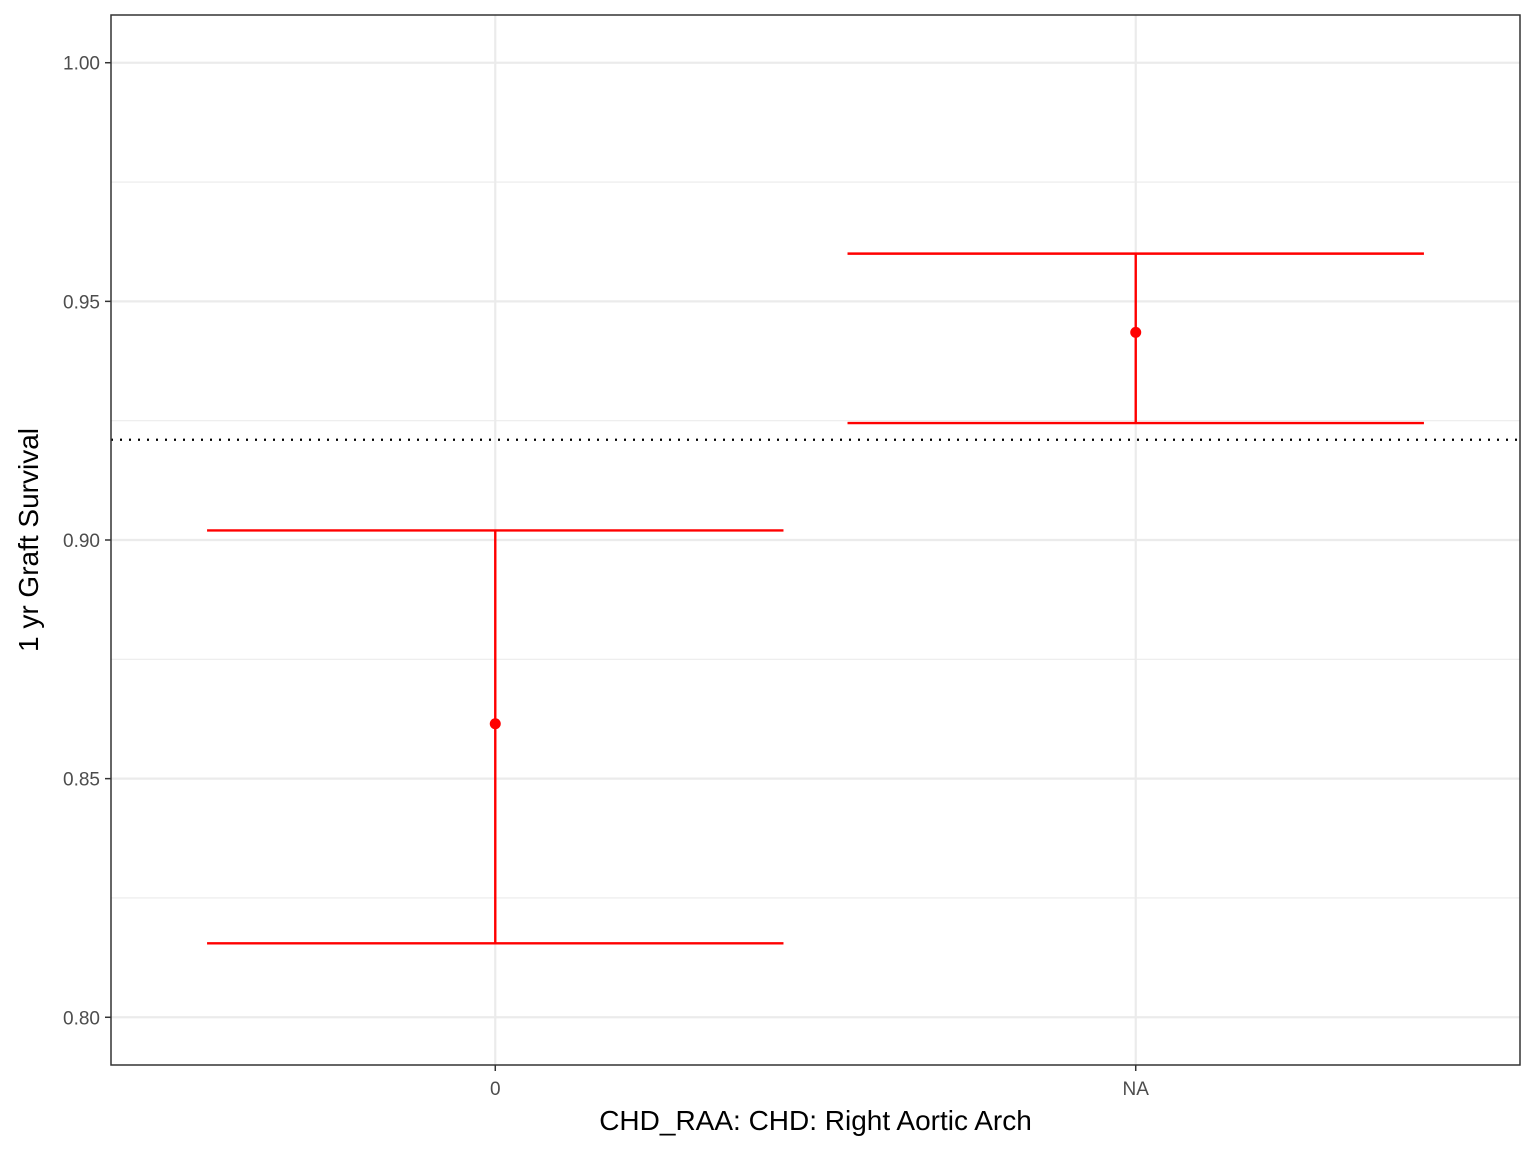 Image resolution: width=1536 pixels, height=1152 pixels. Describe the element at coordinates (81, 302) in the screenshot. I see `y-tick-label: 0.95` at that location.